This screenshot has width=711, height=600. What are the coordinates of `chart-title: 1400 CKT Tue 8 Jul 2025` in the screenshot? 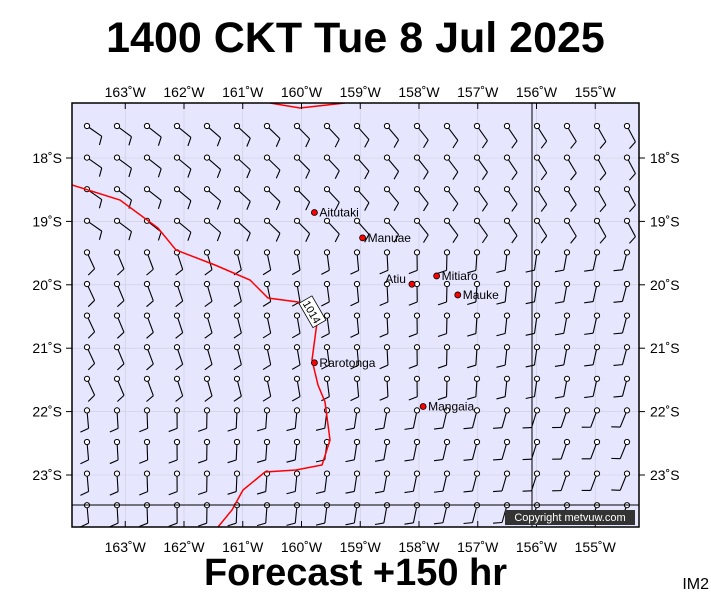 It's located at (355, 38).